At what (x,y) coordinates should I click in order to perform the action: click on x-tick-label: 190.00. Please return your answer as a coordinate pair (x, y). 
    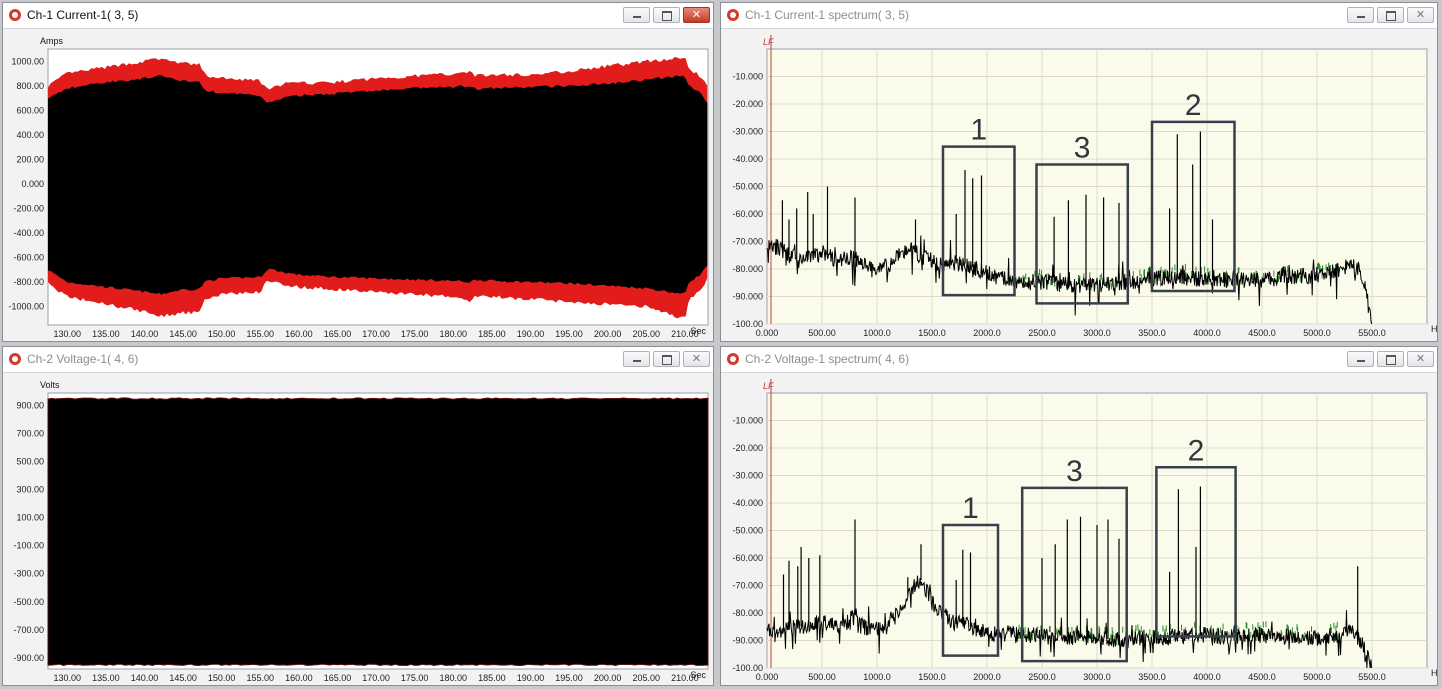
    Looking at the image, I should click on (531, 678).